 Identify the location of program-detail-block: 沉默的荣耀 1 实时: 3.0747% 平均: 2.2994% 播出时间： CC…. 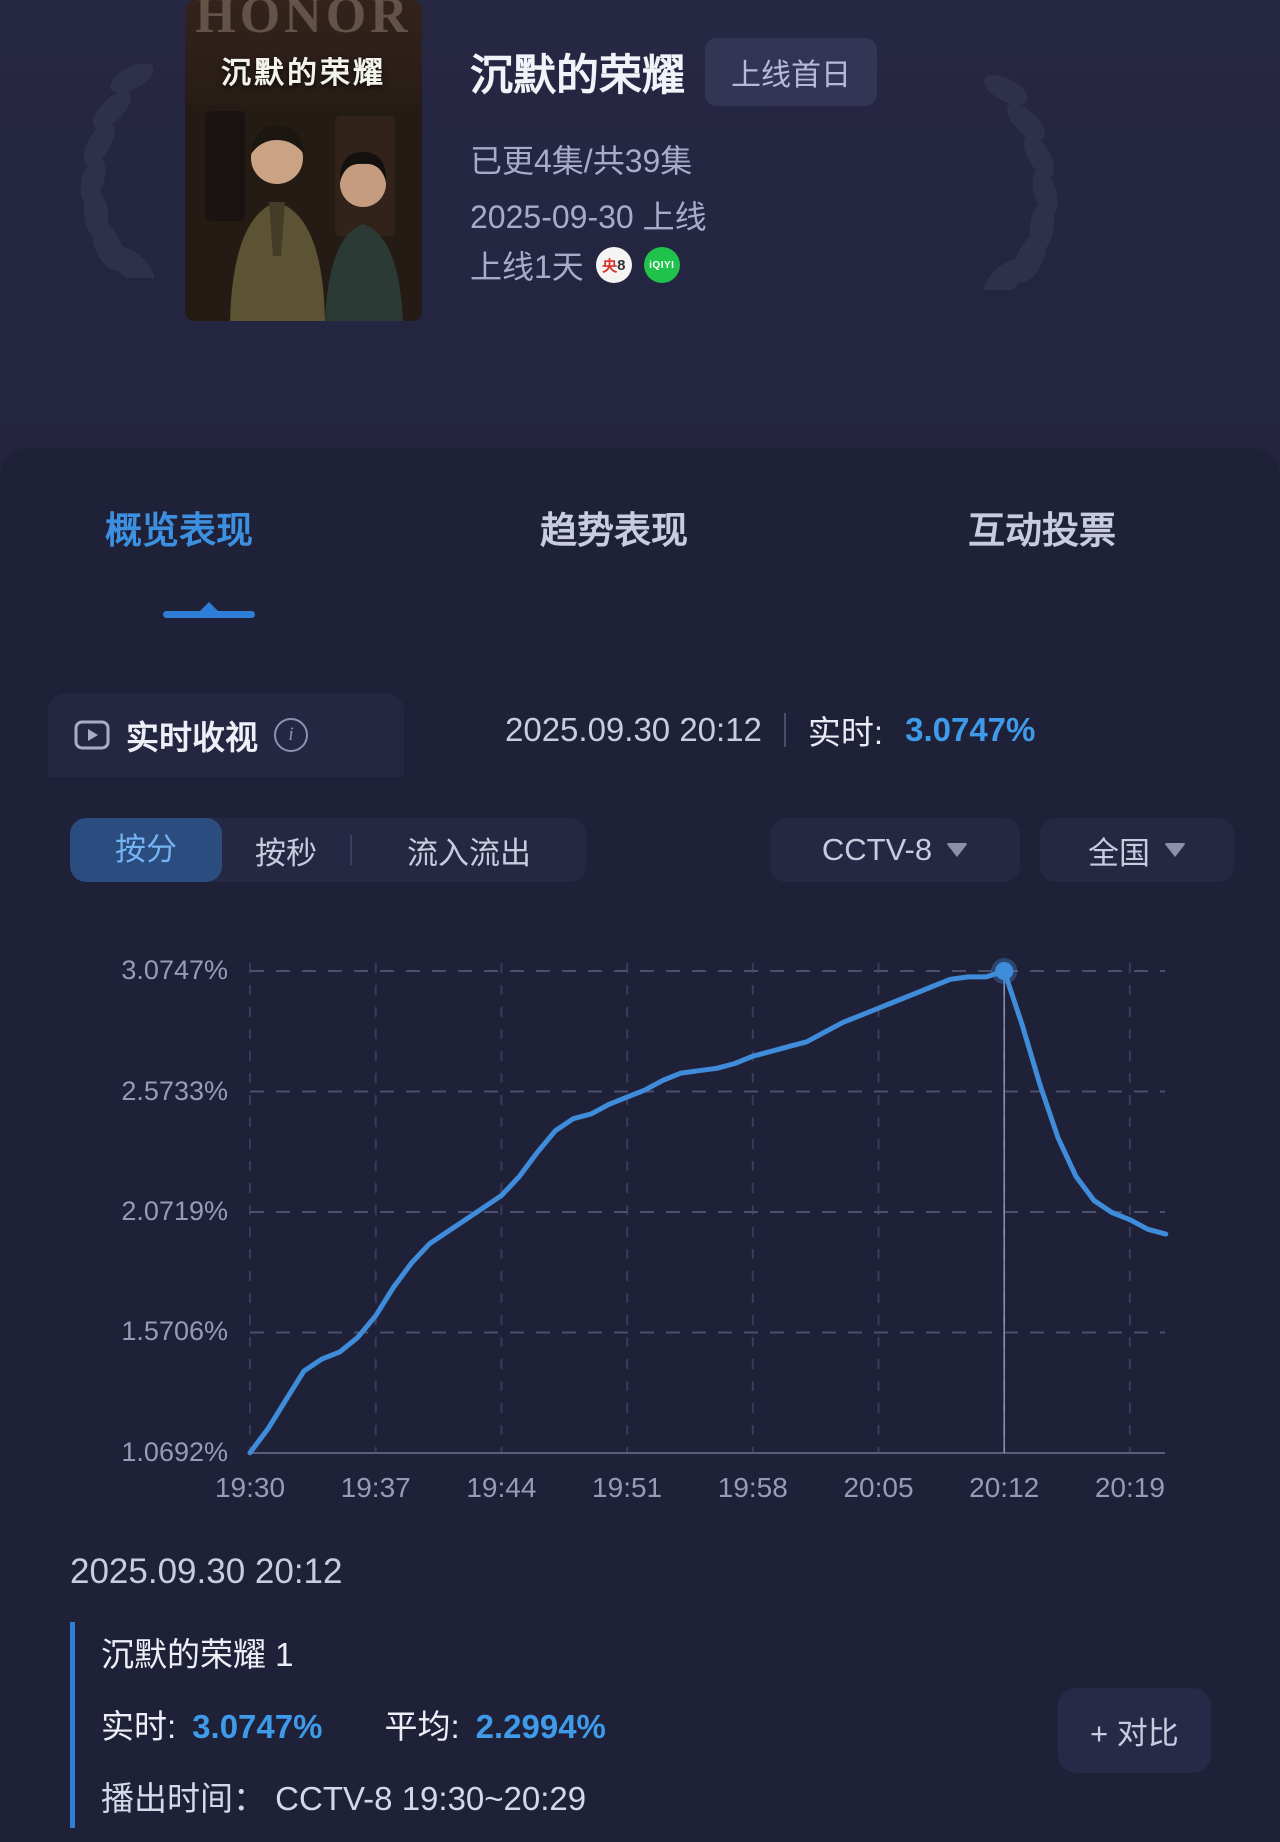
(338, 1725).